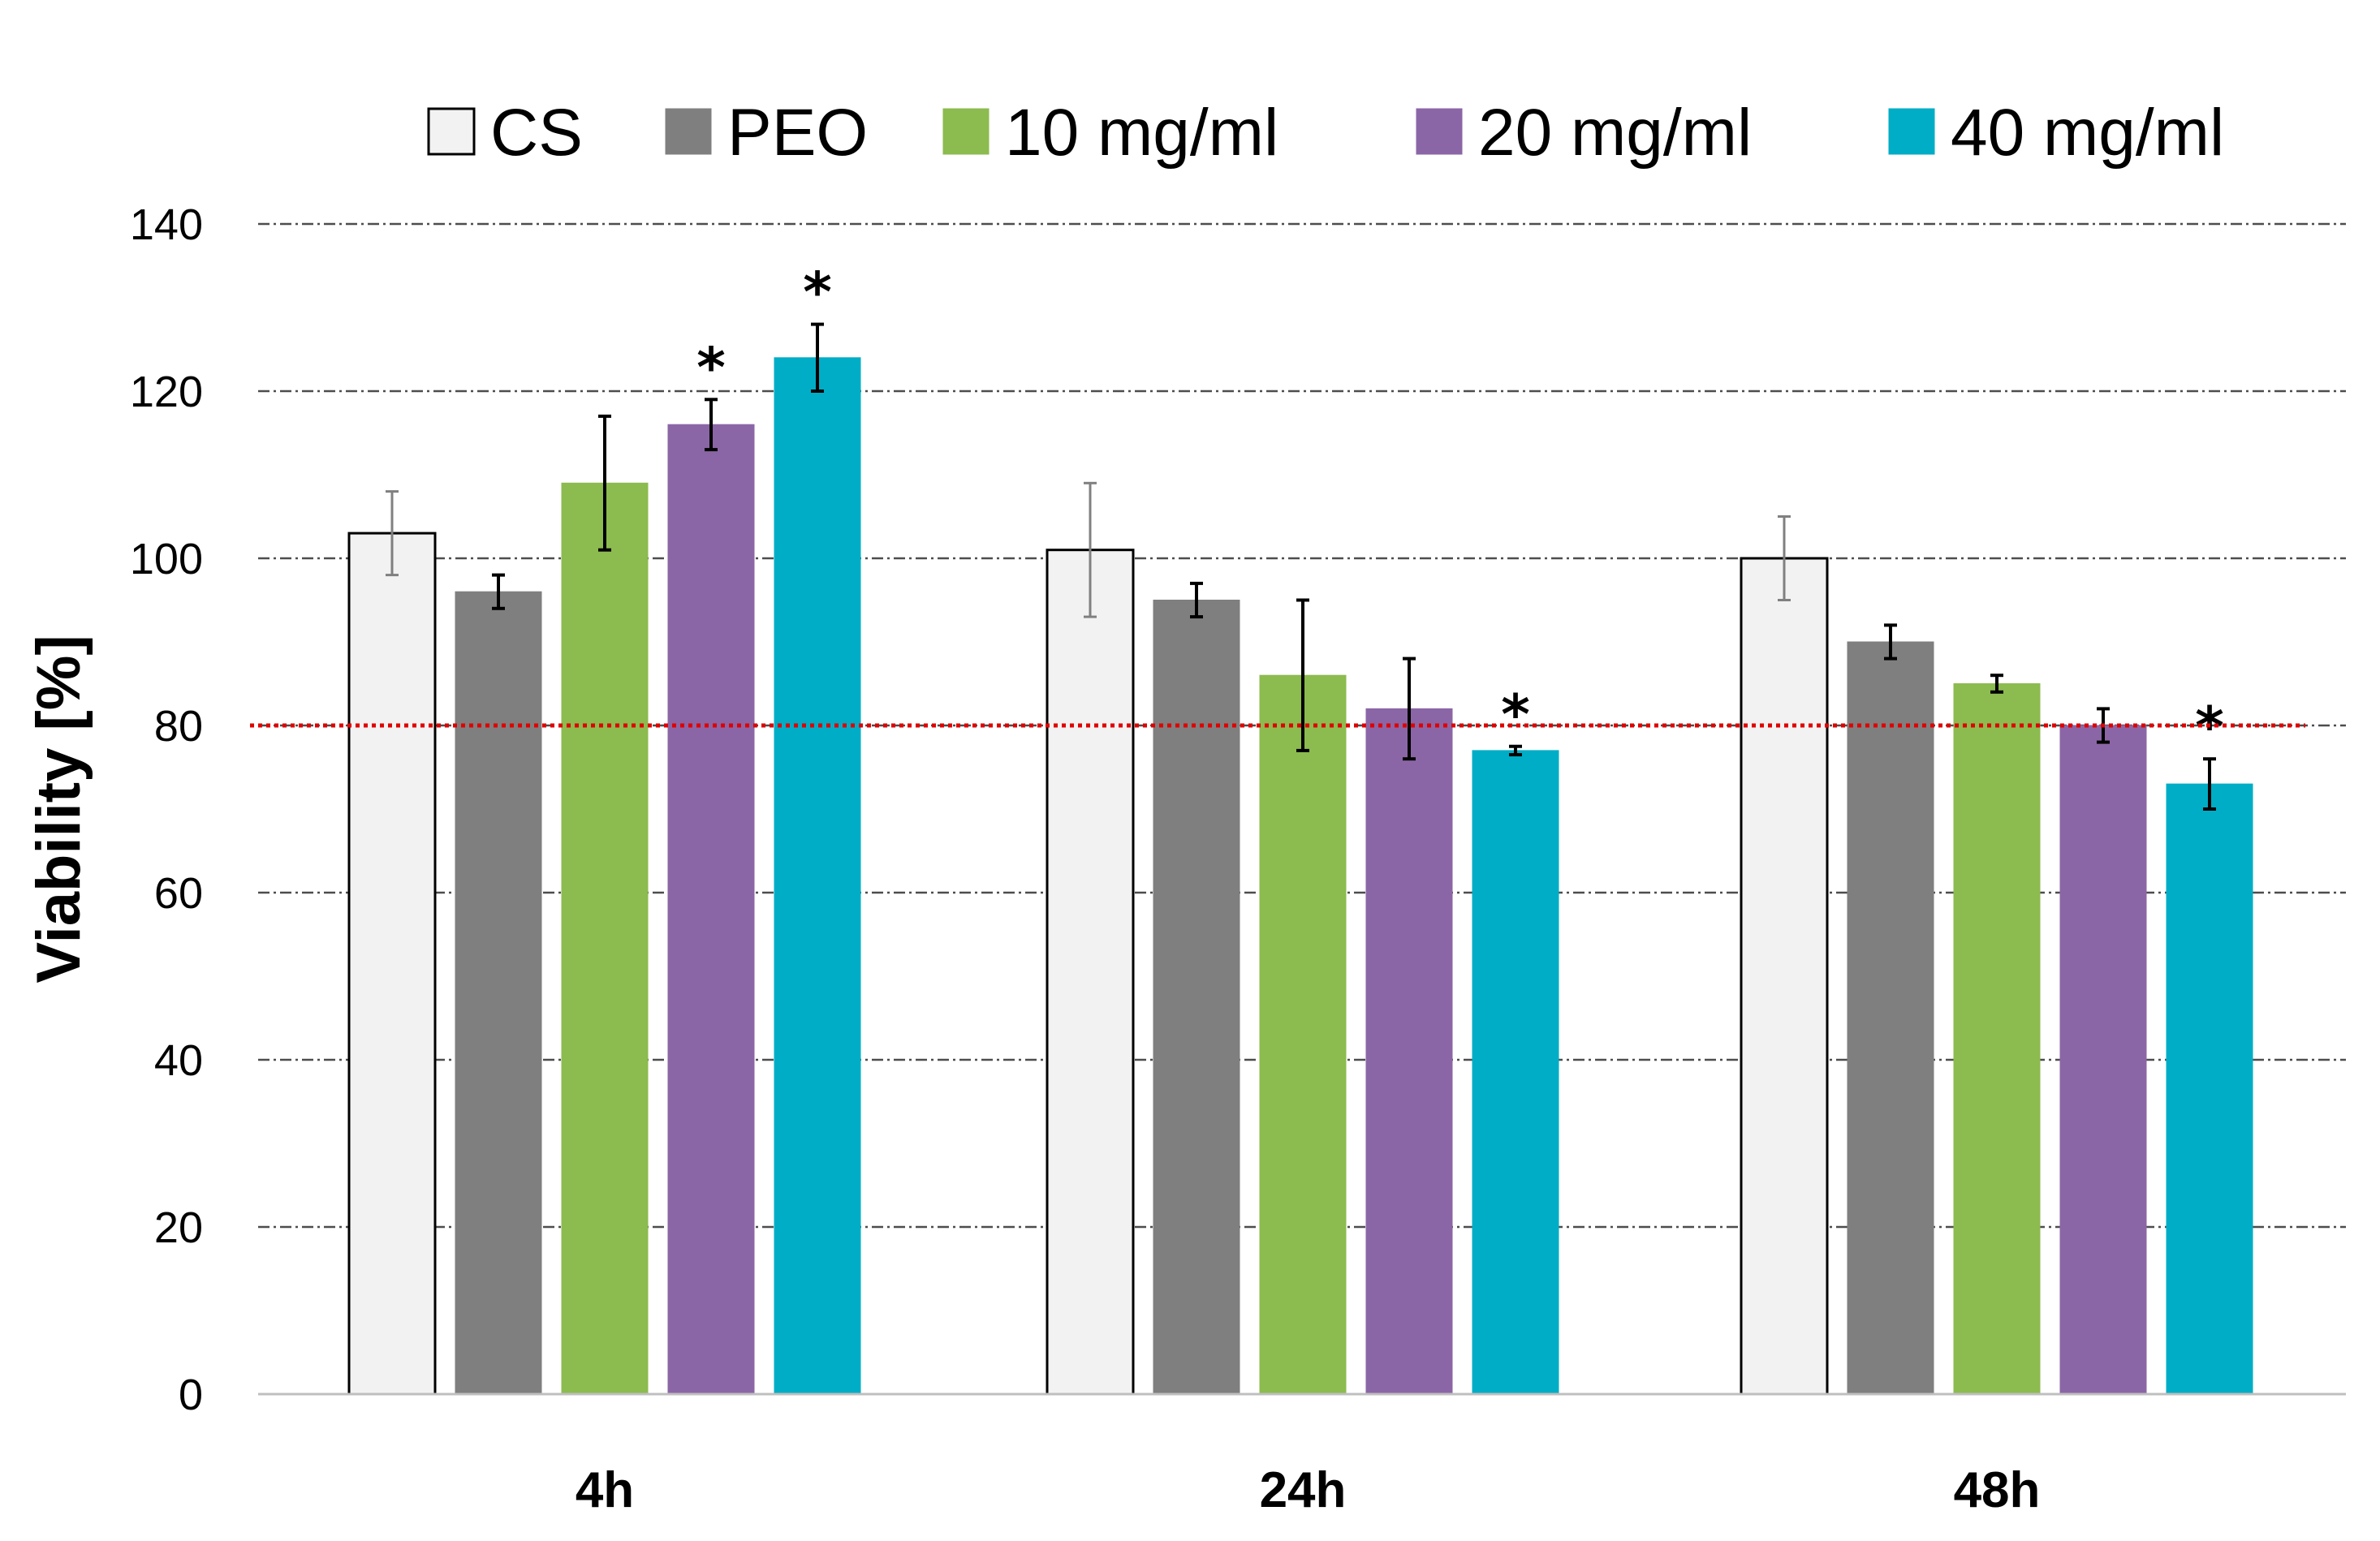 Image resolution: width=2380 pixels, height=1541 pixels. Describe the element at coordinates (711, 909) in the screenshot. I see `bar-20-mg-ml-4h` at that location.